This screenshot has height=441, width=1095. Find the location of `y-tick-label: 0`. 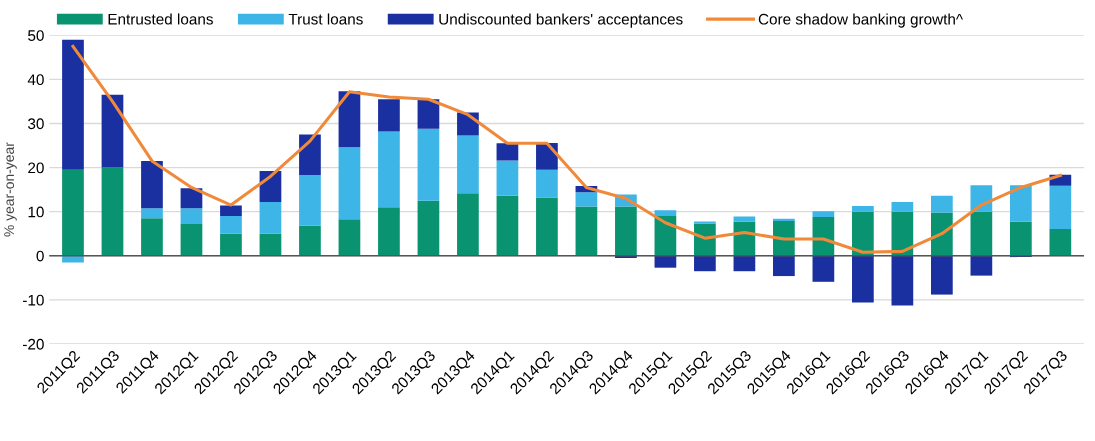

y-tick-label: 0 is located at coordinates (40, 256).